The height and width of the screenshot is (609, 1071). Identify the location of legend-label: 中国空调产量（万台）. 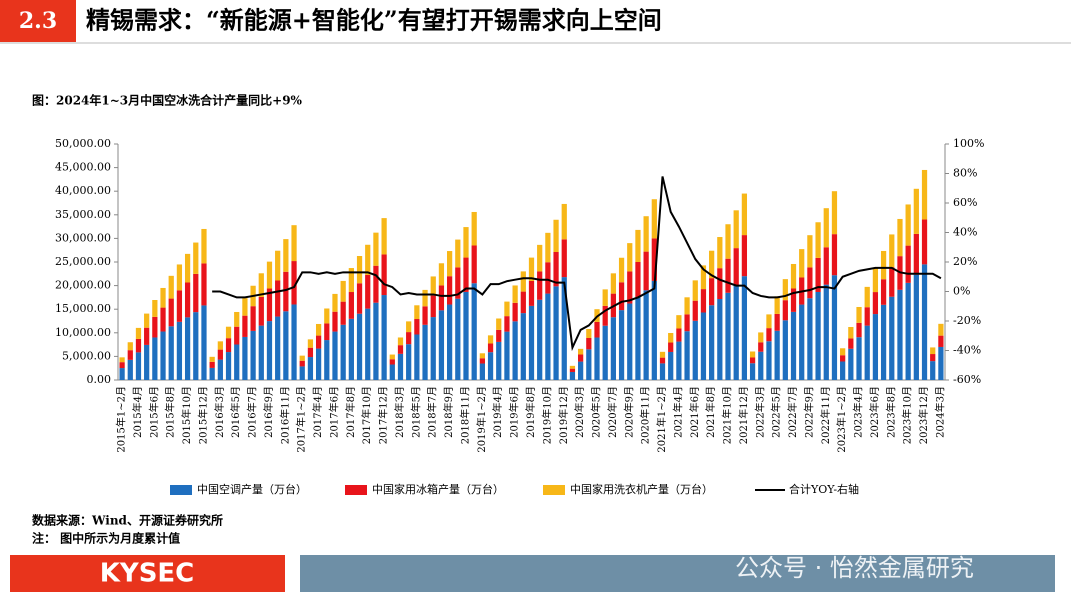
(252, 489).